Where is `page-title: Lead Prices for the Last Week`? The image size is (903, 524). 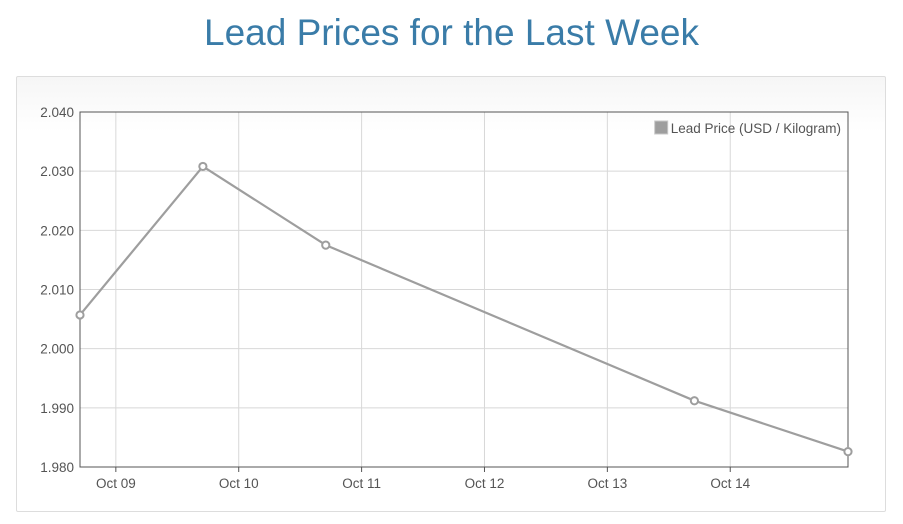 page-title: Lead Prices for the Last Week is located at coordinates (451, 32).